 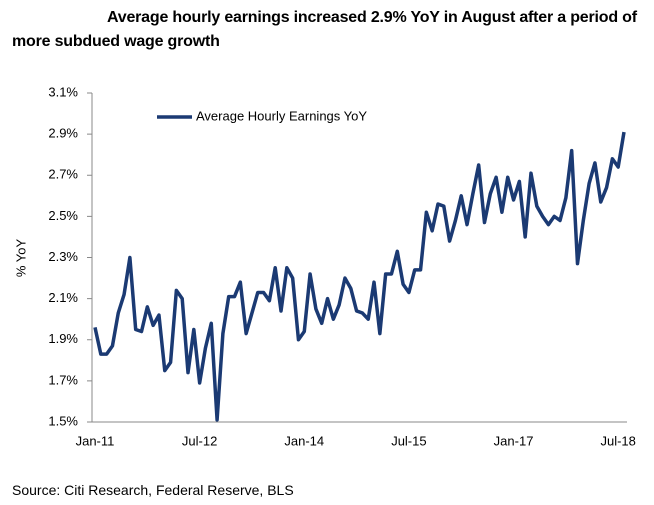 What do you see at coordinates (408, 440) in the screenshot?
I see `x-tick-label: Jul-15` at bounding box center [408, 440].